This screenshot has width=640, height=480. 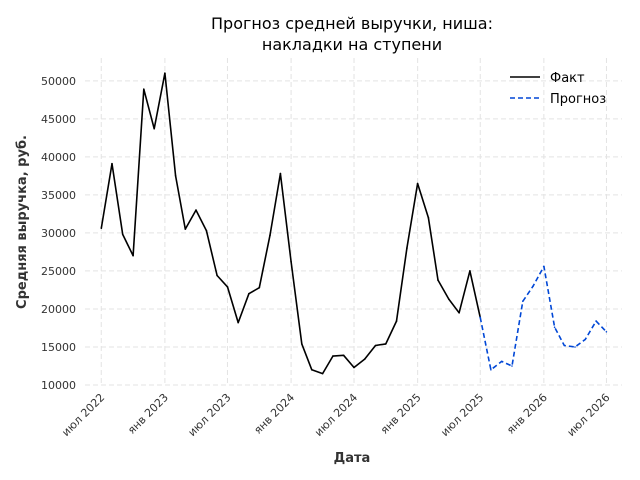 I want to click on y-tick-label: 15000, so click(x=58, y=347).